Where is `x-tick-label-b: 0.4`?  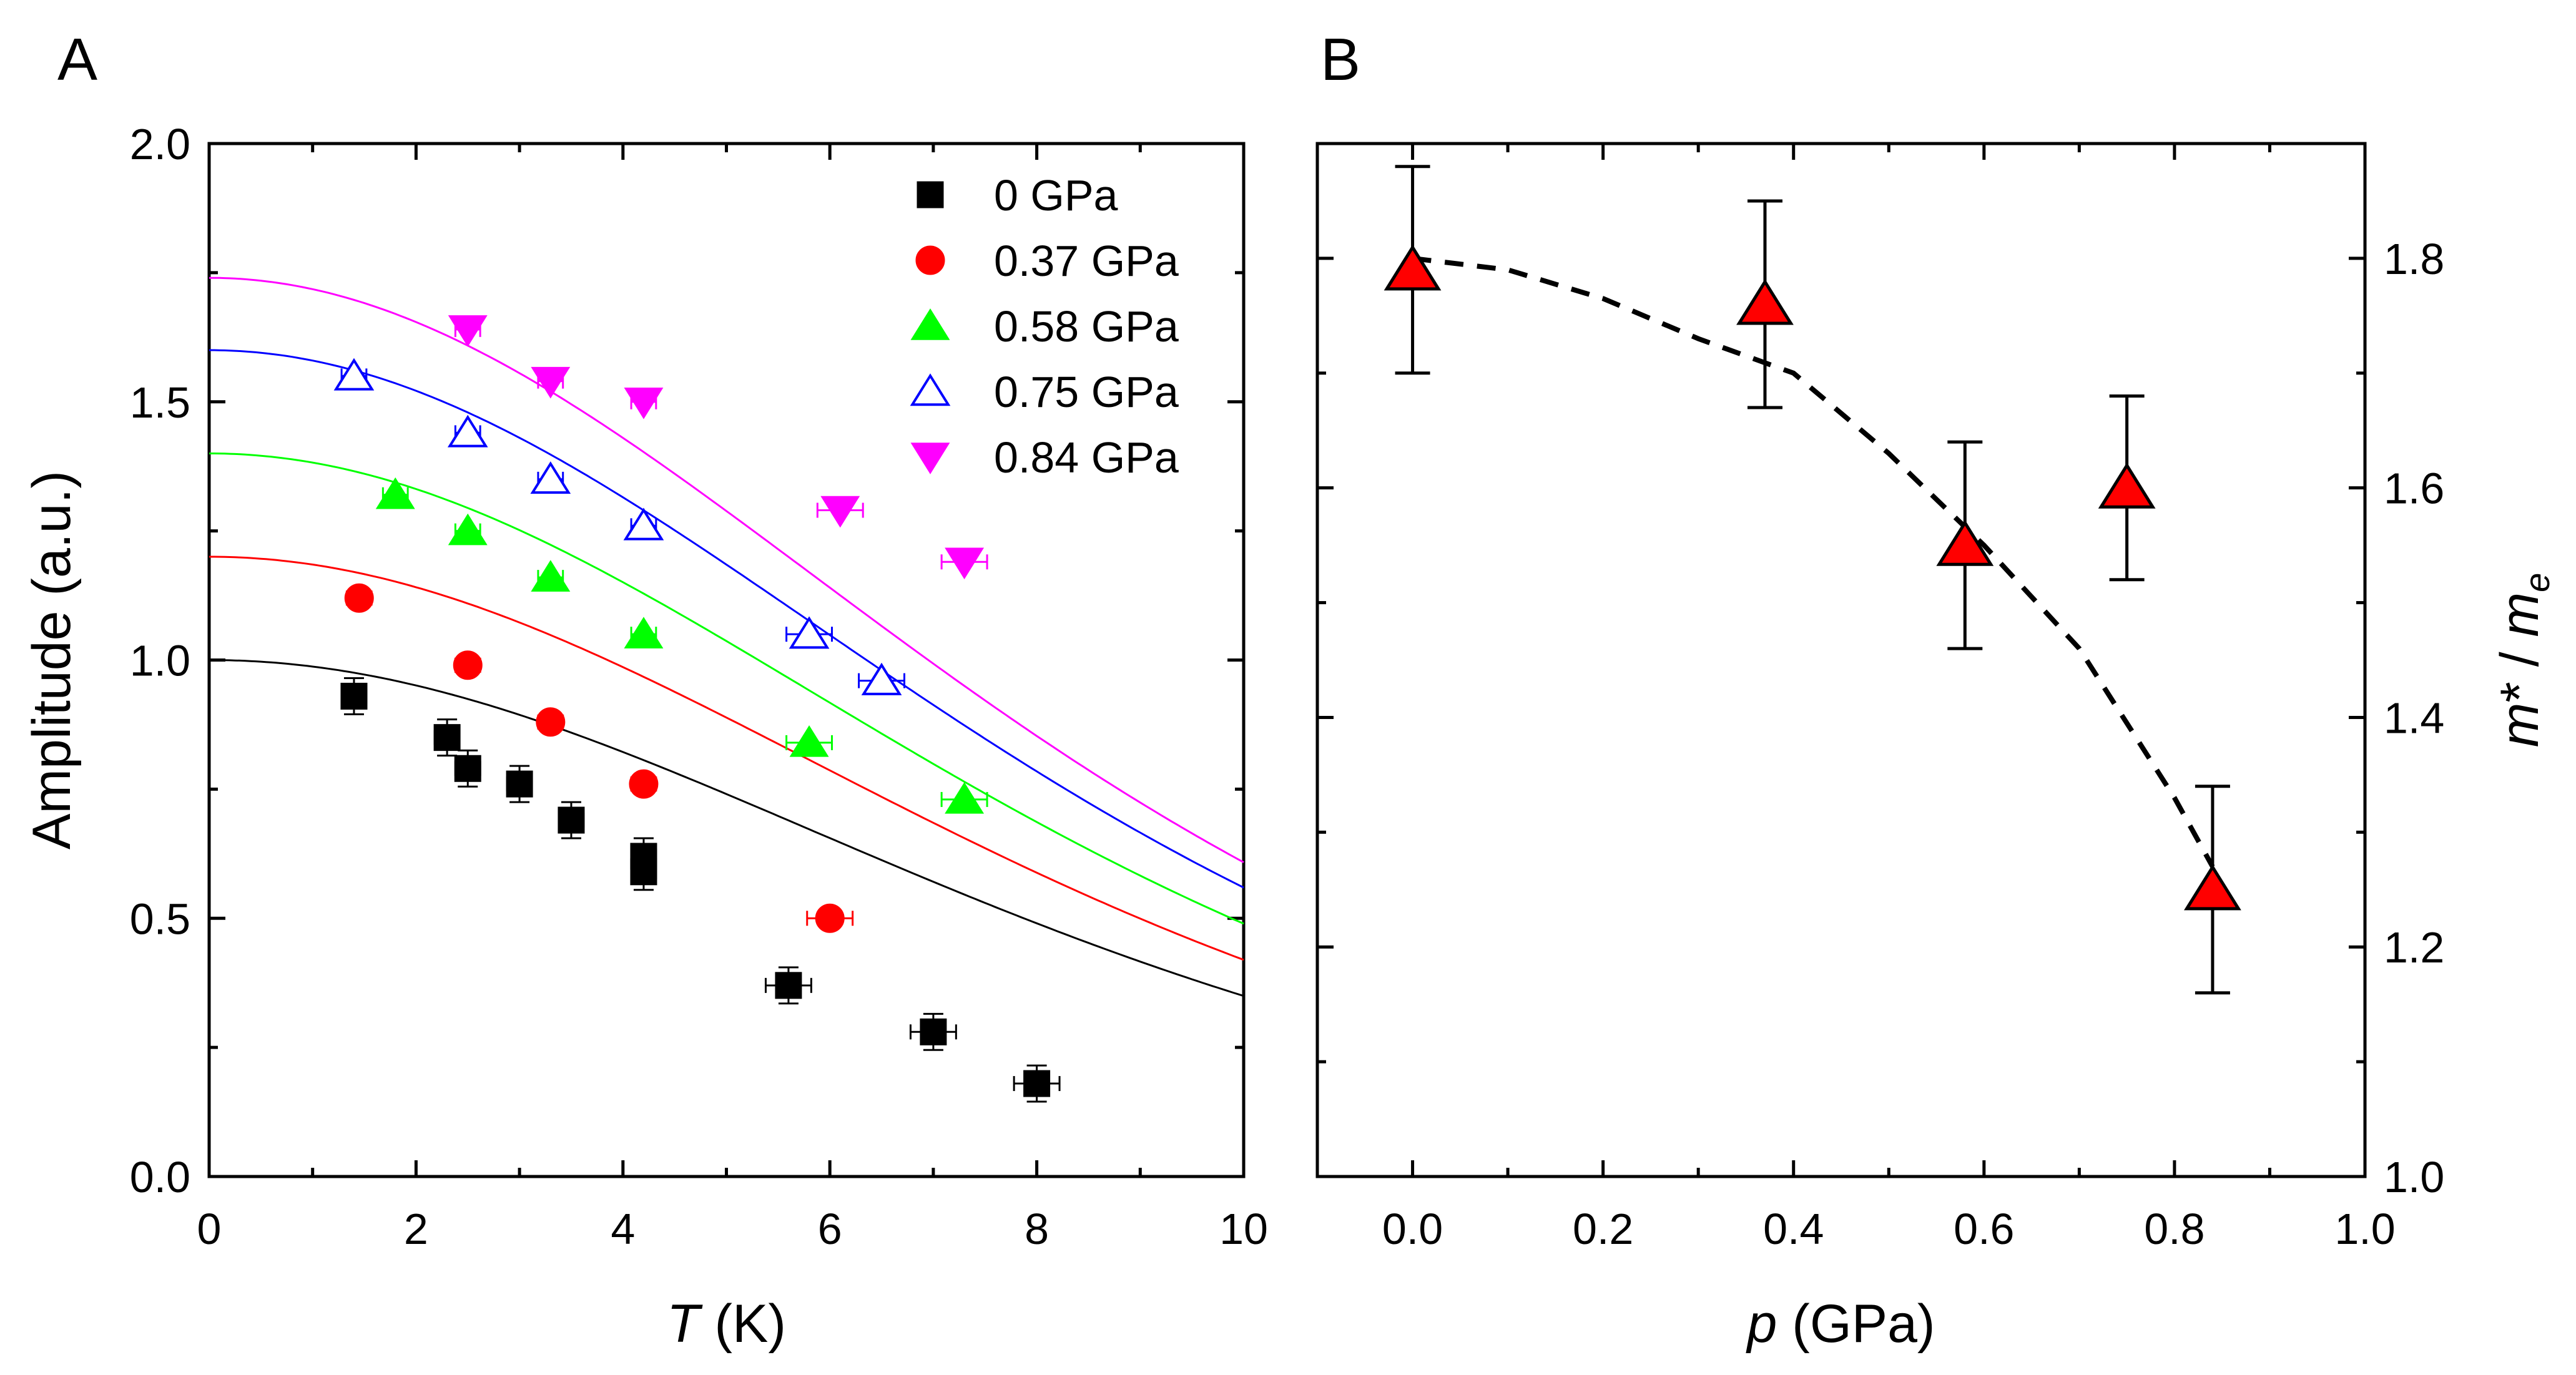 x-tick-label-b: 0.4 is located at coordinates (1793, 1229).